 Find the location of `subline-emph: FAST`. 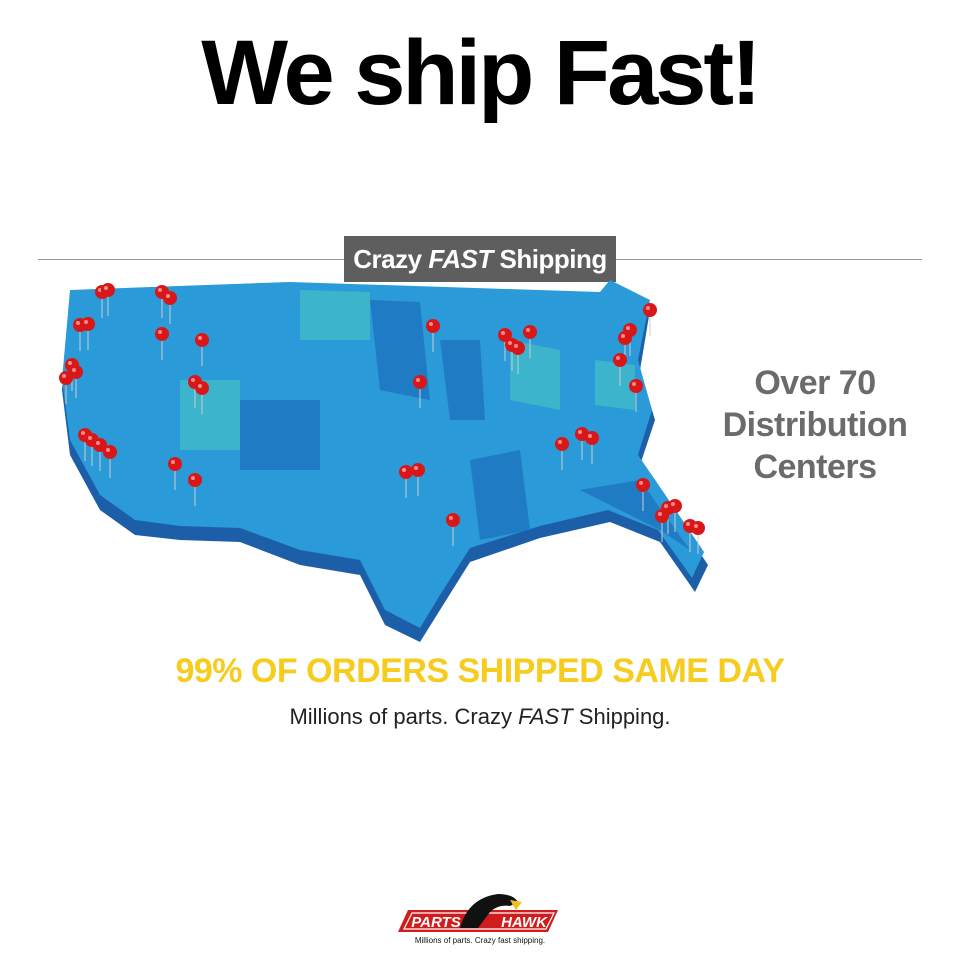

subline-emph: FAST is located at coordinates (545, 716).